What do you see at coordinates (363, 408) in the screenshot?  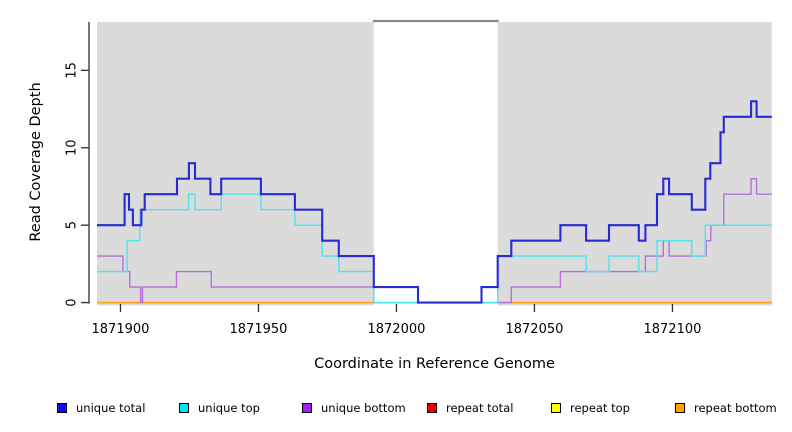 I see `legend-label: unique bottom` at bounding box center [363, 408].